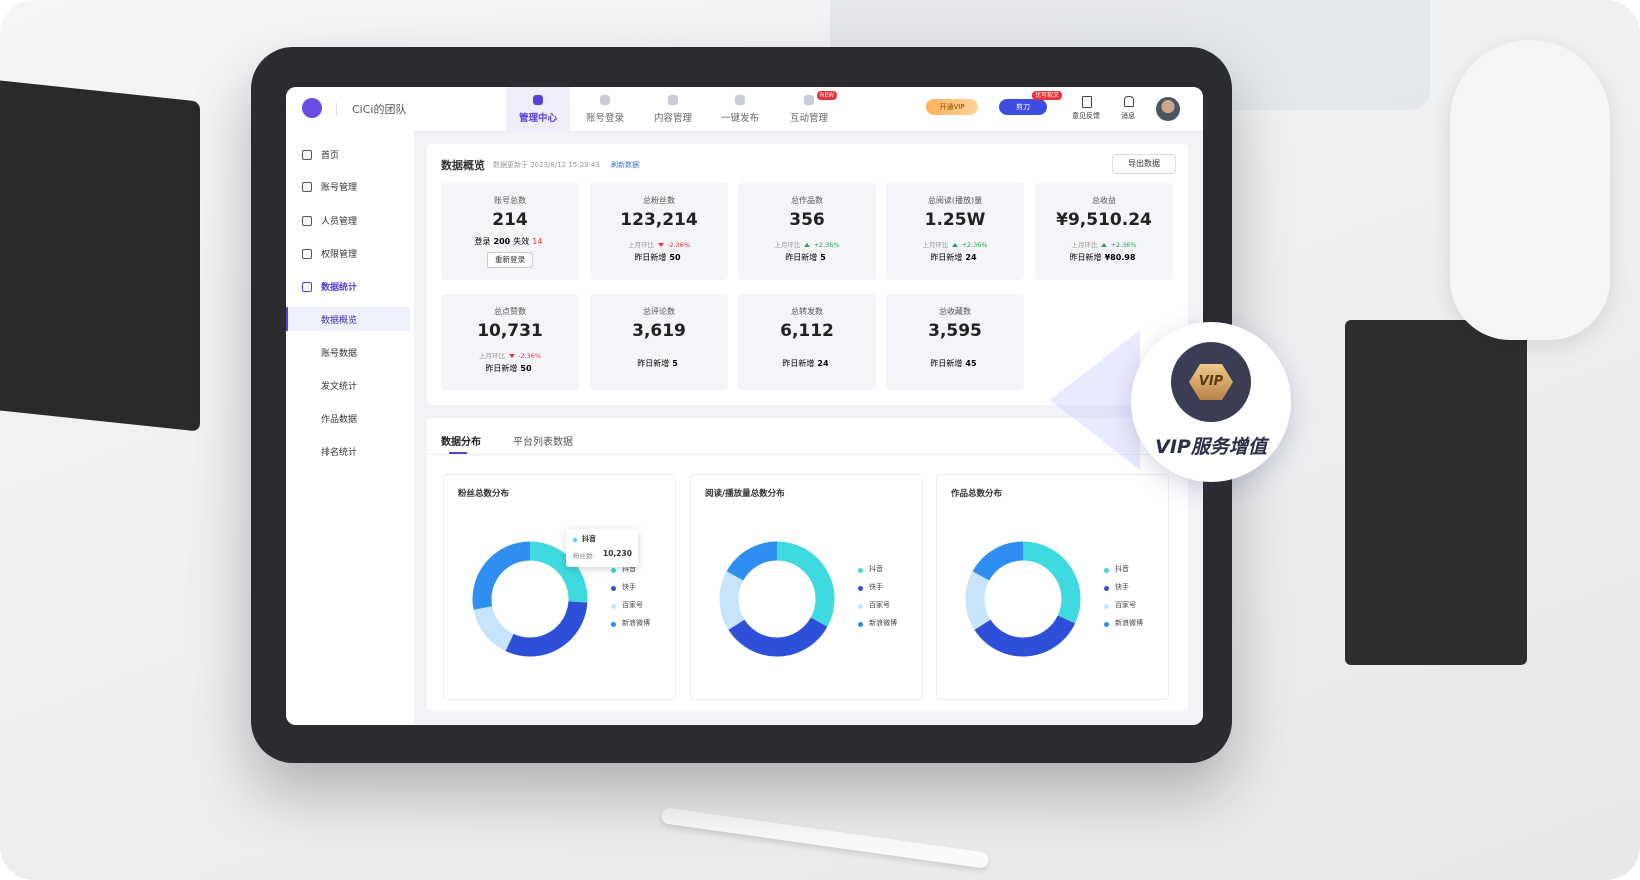 The image size is (1640, 880). Describe the element at coordinates (625, 165) in the screenshot. I see `refresh-link: 刷新数据` at that location.